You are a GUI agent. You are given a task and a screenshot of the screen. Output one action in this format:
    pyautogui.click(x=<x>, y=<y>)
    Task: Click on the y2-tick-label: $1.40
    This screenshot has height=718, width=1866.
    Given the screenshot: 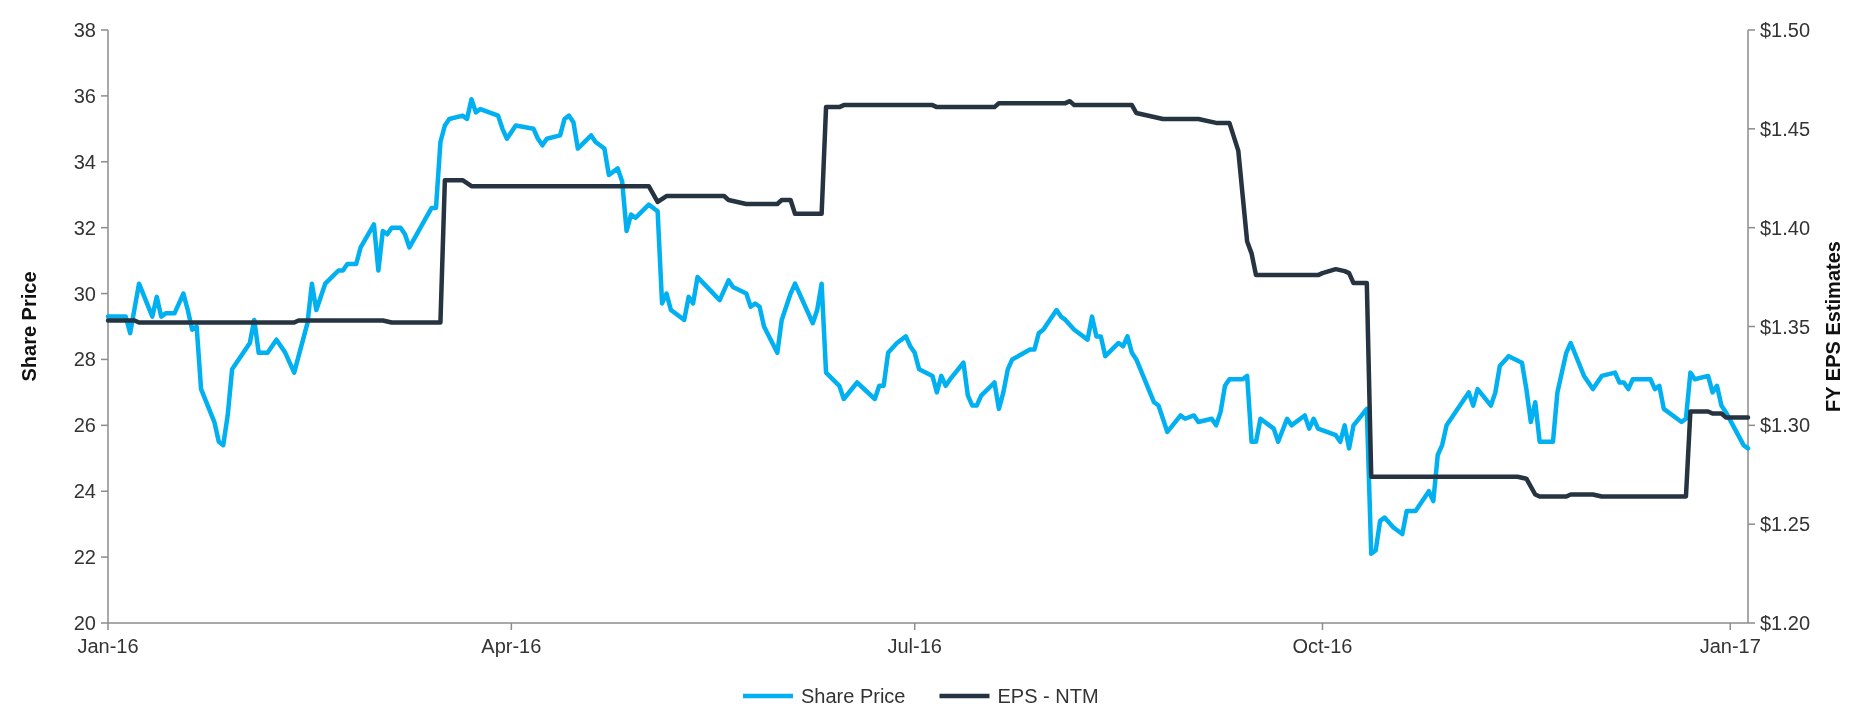 What is the action you would take?
    pyautogui.click(x=1785, y=227)
    